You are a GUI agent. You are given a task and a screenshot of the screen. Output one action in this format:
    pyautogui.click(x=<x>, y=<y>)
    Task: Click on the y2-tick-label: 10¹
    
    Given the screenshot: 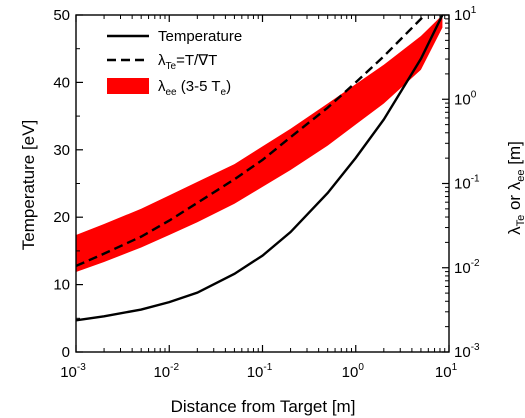 What is the action you would take?
    pyautogui.click(x=465, y=14)
    